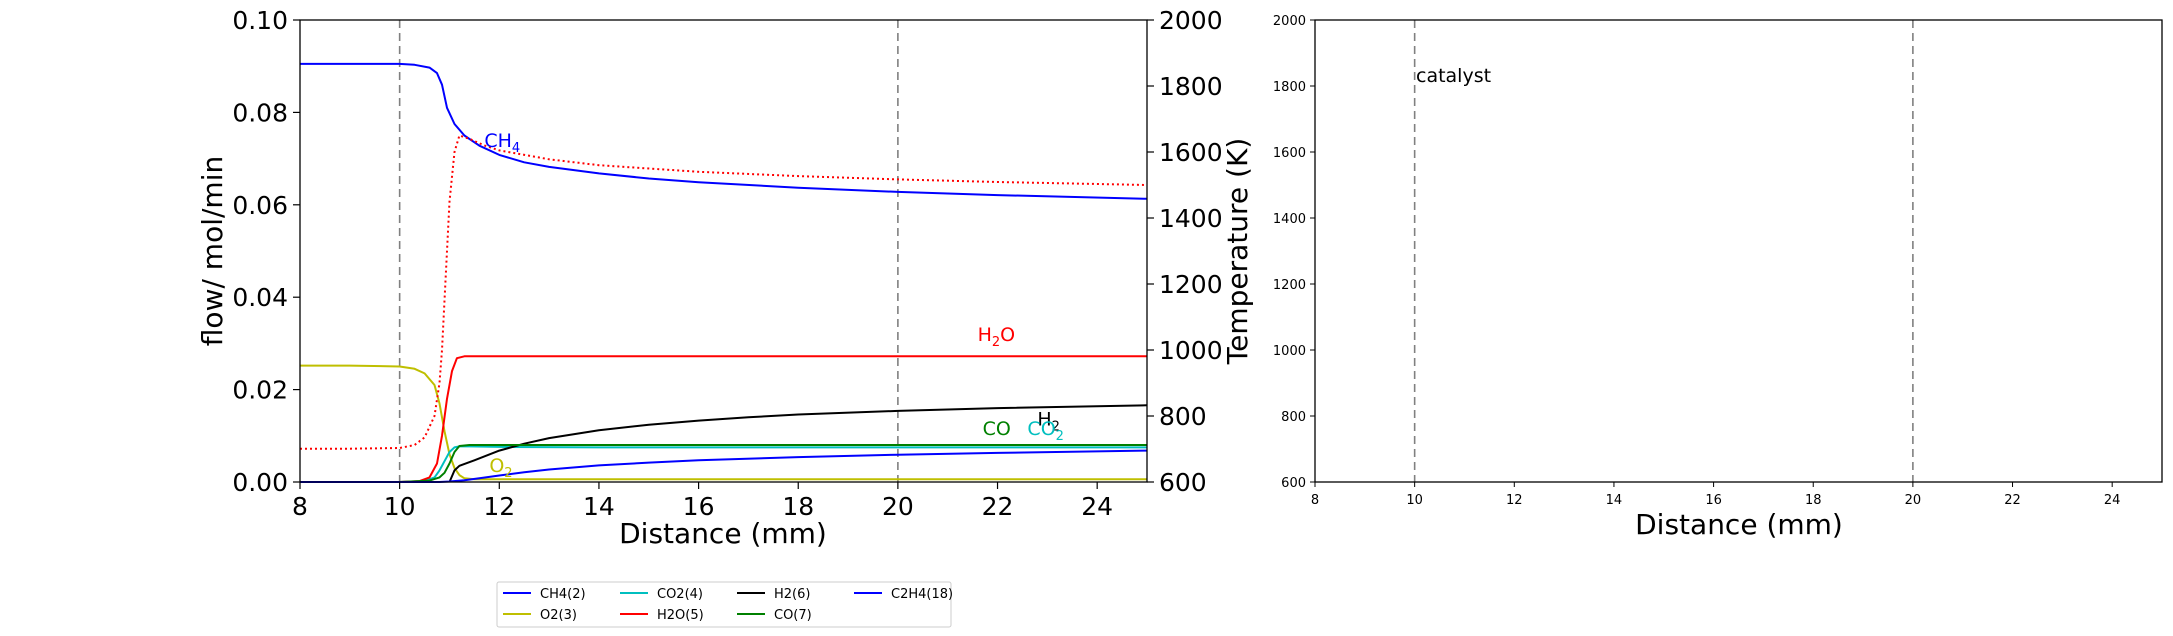 The width and height of the screenshot is (2173, 636). Describe the element at coordinates (1315, 500) in the screenshot. I see `right-x-tick-label: 8` at that location.